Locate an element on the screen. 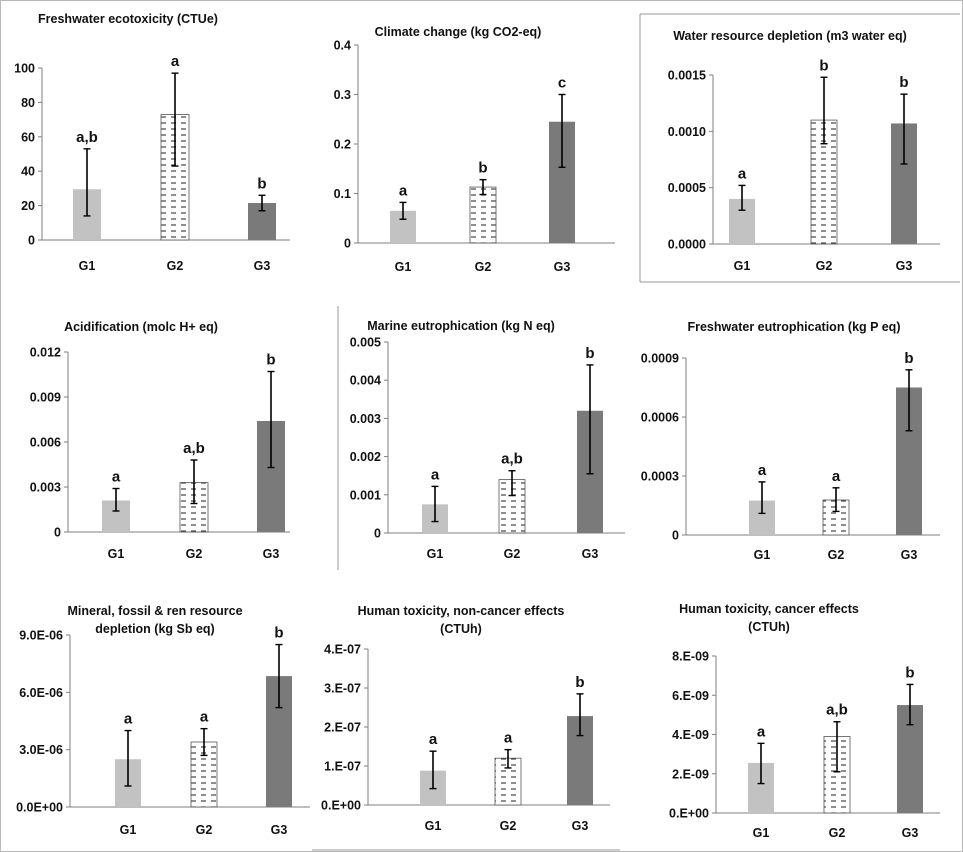 Image resolution: width=963 pixels, height=852 pixels. y-tick-label: 3.E-07 is located at coordinates (342, 689).